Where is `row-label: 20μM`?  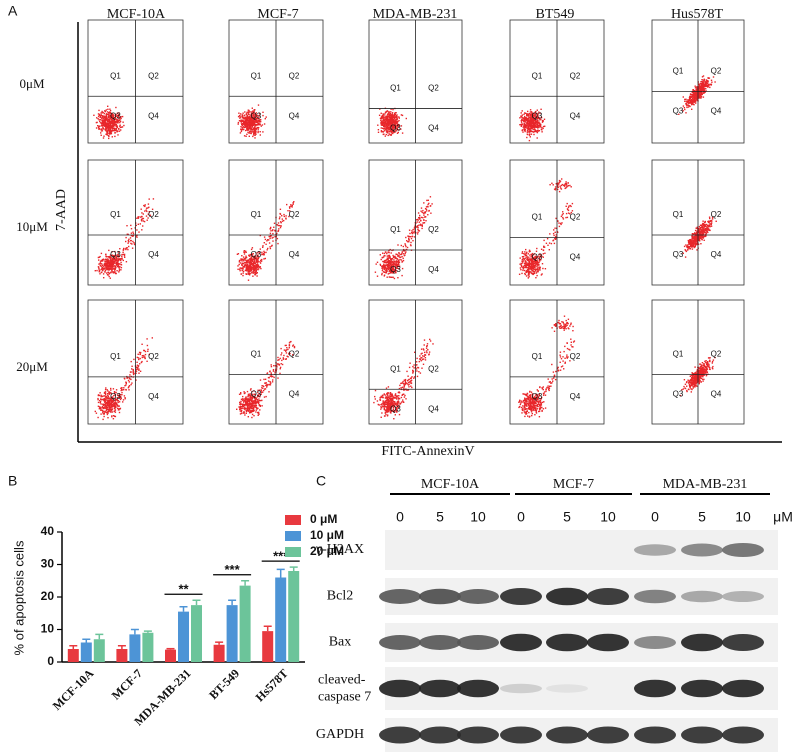
row-label: 20μM is located at coordinates (32, 366).